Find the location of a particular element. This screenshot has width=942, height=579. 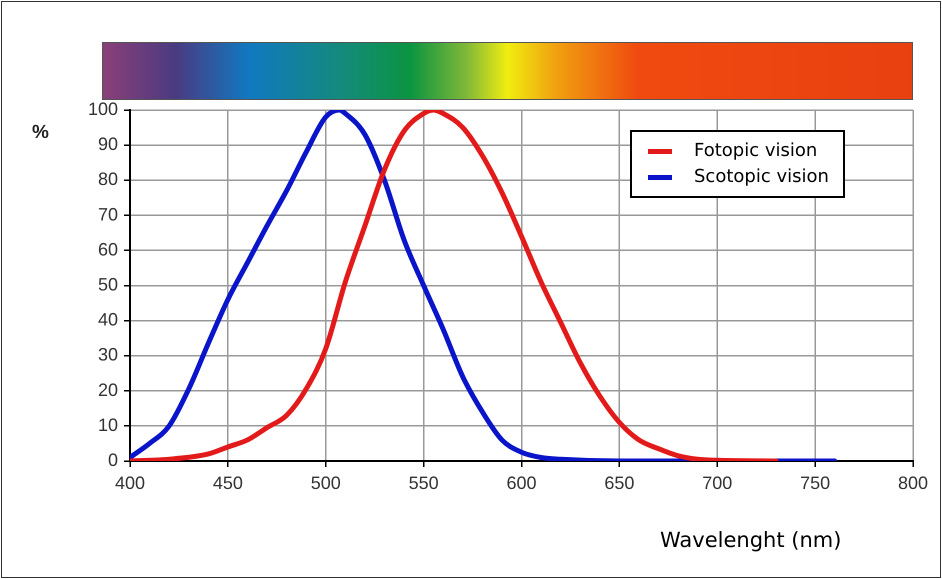

x-tick-label: 600 is located at coordinates (521, 482).